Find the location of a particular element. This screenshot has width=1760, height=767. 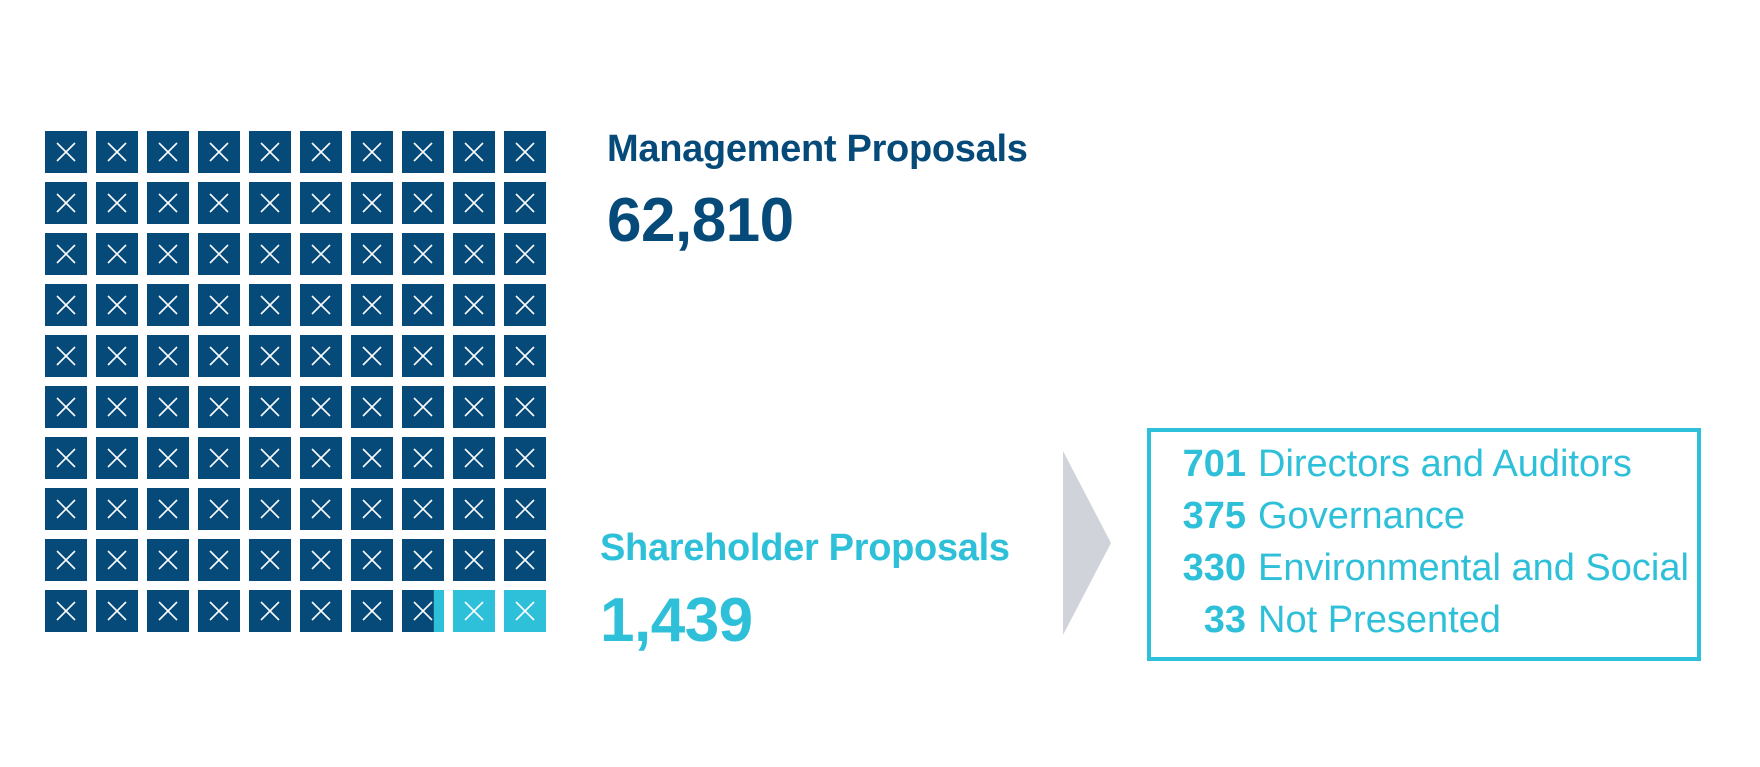

breakdown-label: Environmental and Social is located at coordinates (1473, 568).